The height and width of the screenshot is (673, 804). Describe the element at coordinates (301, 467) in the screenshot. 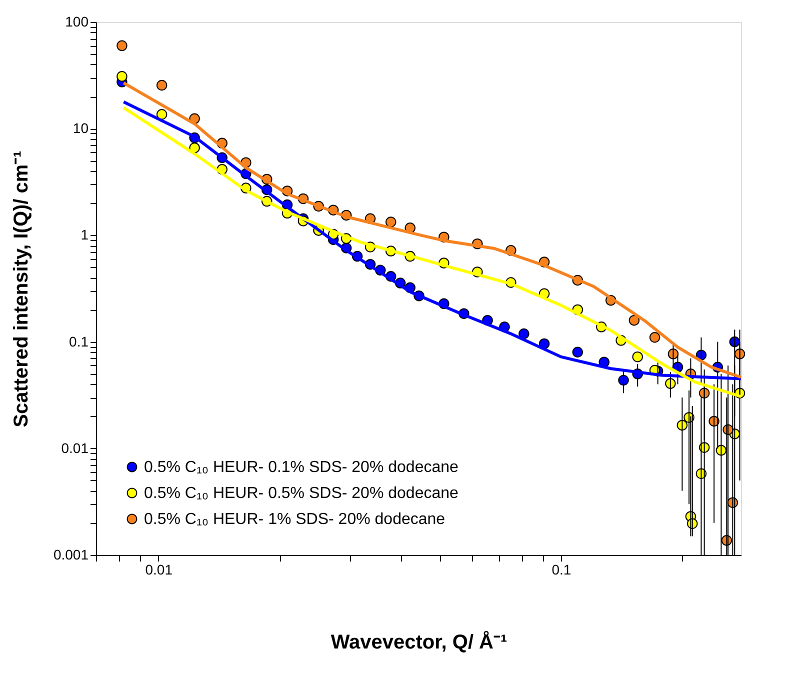

I see `legend-label: 0.5% C₁₀ HEUR- 0.1% SDS- 20% dodecane` at that location.